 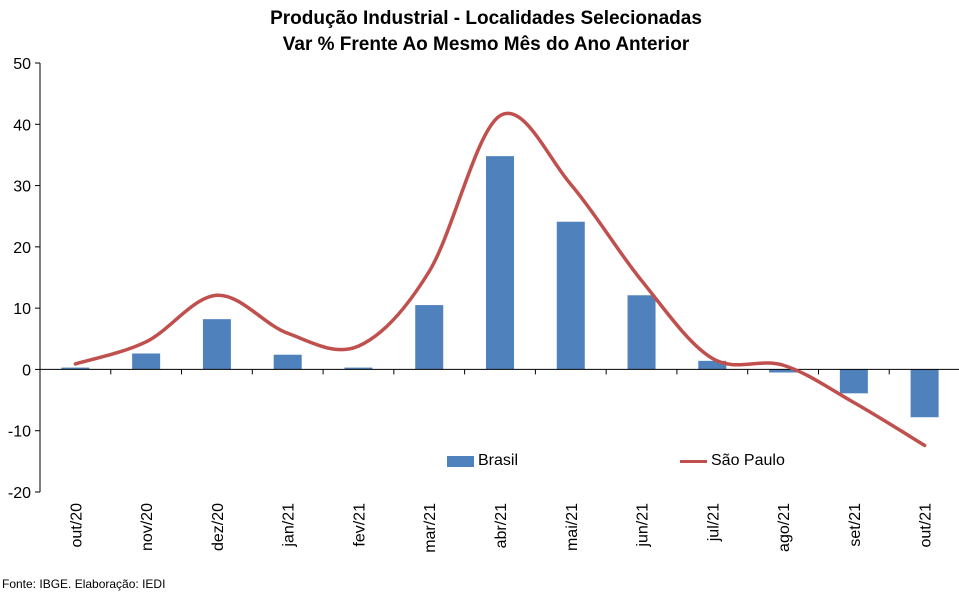 What do you see at coordinates (19, 432) in the screenshot?
I see `y-tick-label: -10` at bounding box center [19, 432].